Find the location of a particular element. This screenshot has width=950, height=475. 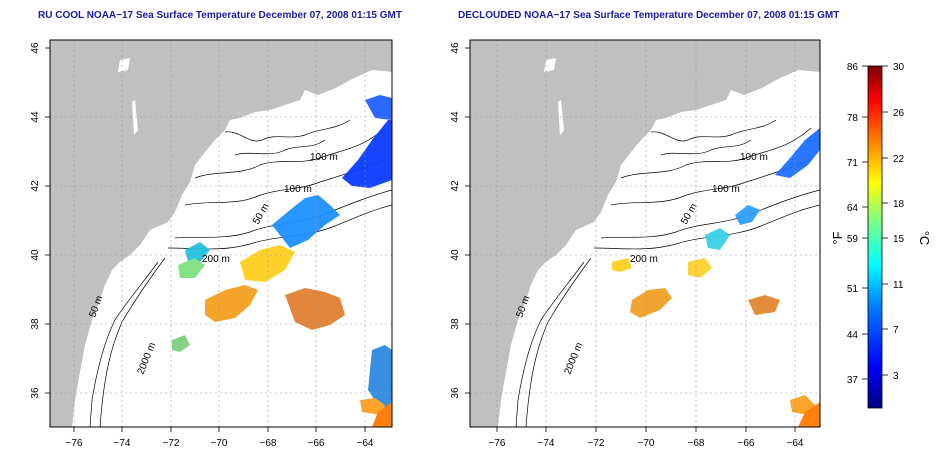

left-lon-tick: −64 is located at coordinates (365, 443).